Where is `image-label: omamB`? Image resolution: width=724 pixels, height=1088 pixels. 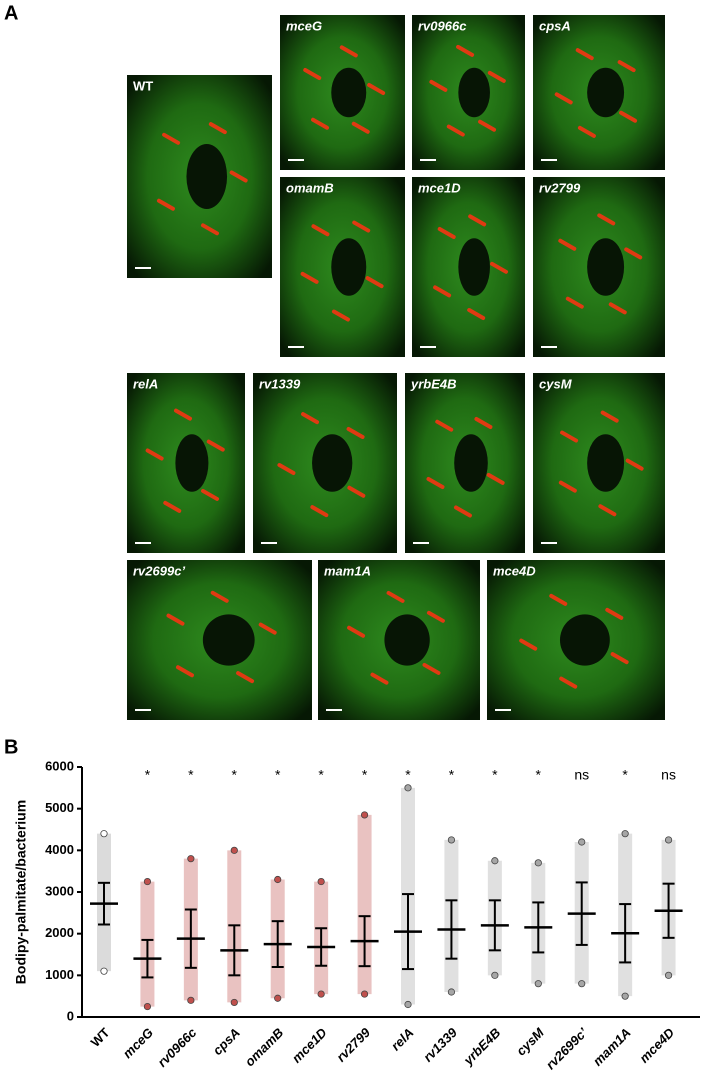
image-label: omamB is located at coordinates (310, 187).